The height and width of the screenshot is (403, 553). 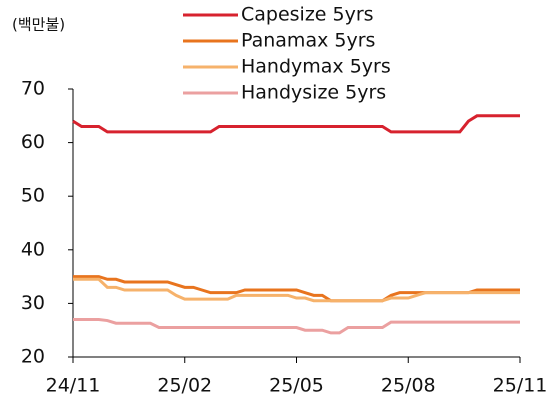 I want to click on legend-label: Panamax 5yrs, so click(x=308, y=41).